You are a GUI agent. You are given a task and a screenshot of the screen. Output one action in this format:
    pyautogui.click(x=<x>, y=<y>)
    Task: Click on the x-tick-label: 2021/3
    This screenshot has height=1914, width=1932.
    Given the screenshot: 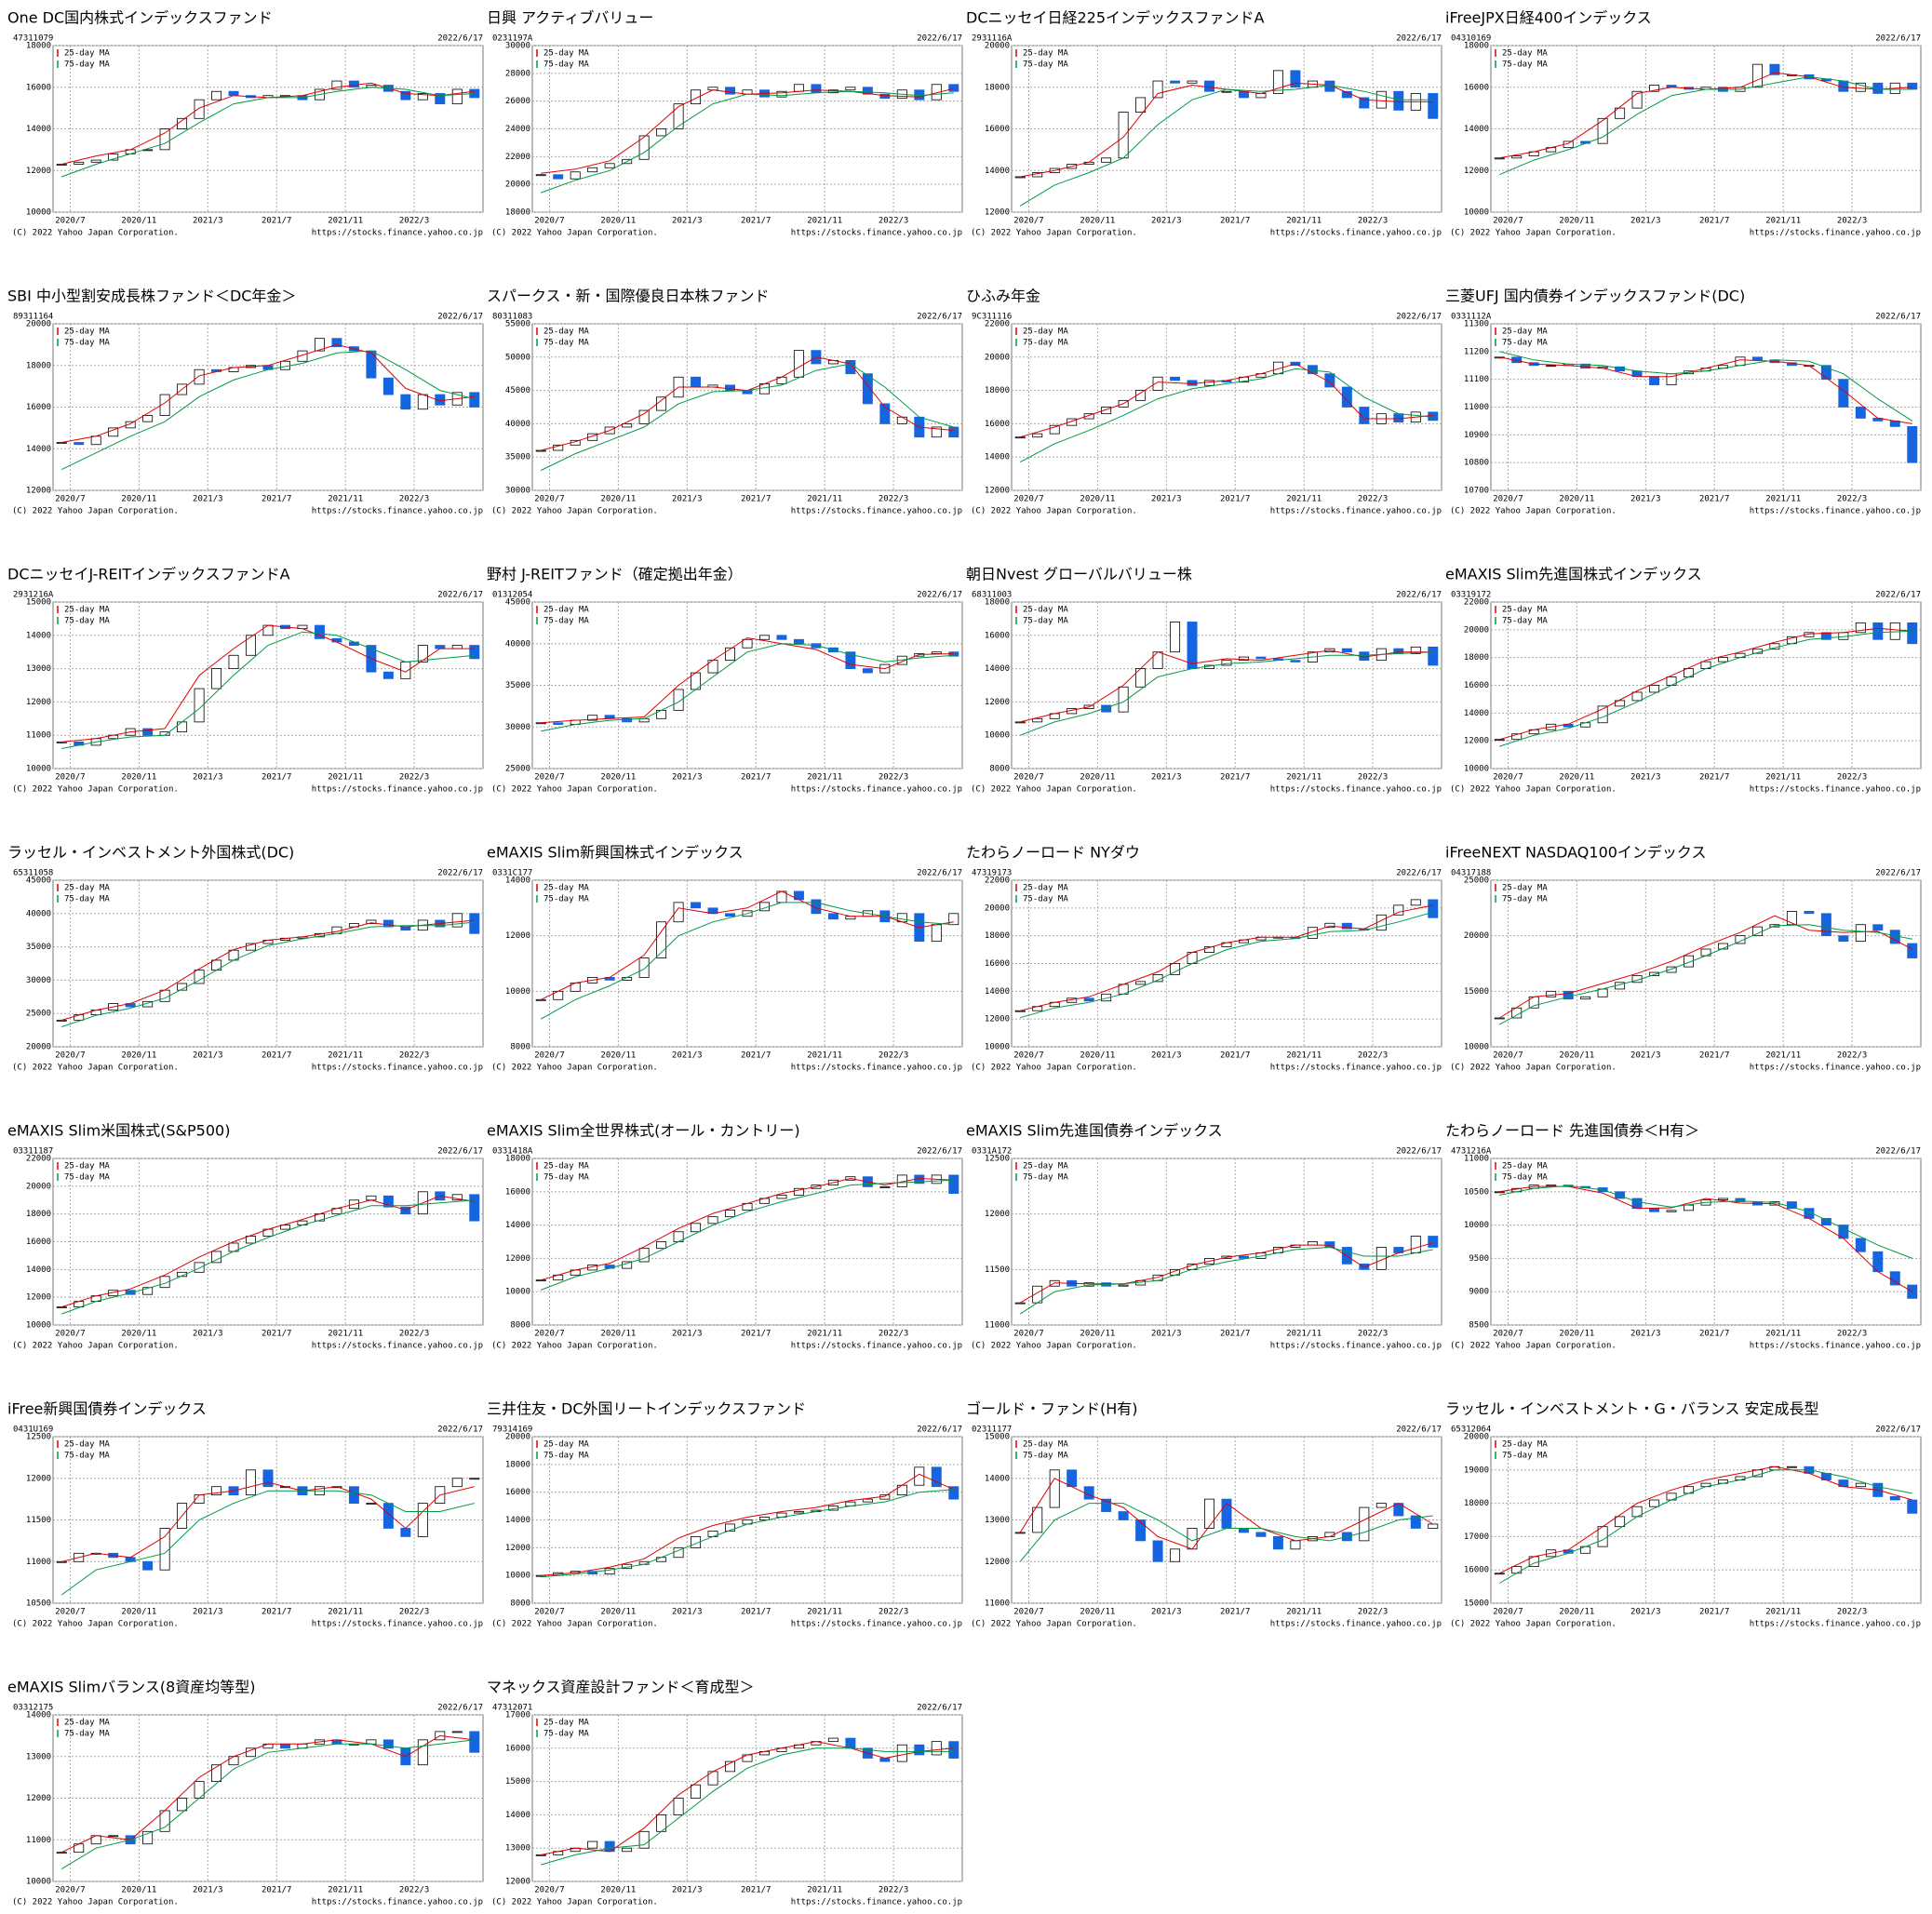 What is the action you would take?
    pyautogui.click(x=687, y=778)
    